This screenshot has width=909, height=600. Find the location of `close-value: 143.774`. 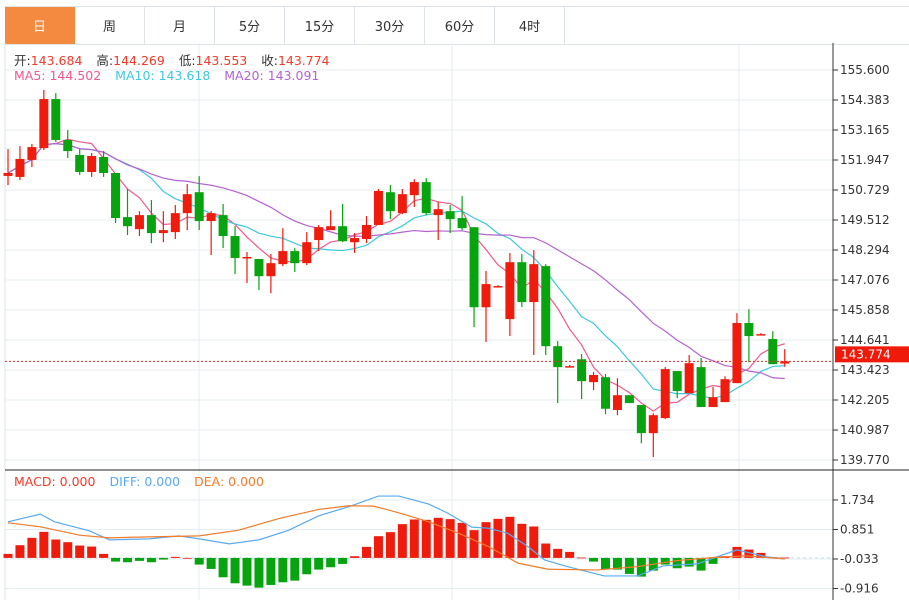

close-value: 143.774 is located at coordinates (303, 60).